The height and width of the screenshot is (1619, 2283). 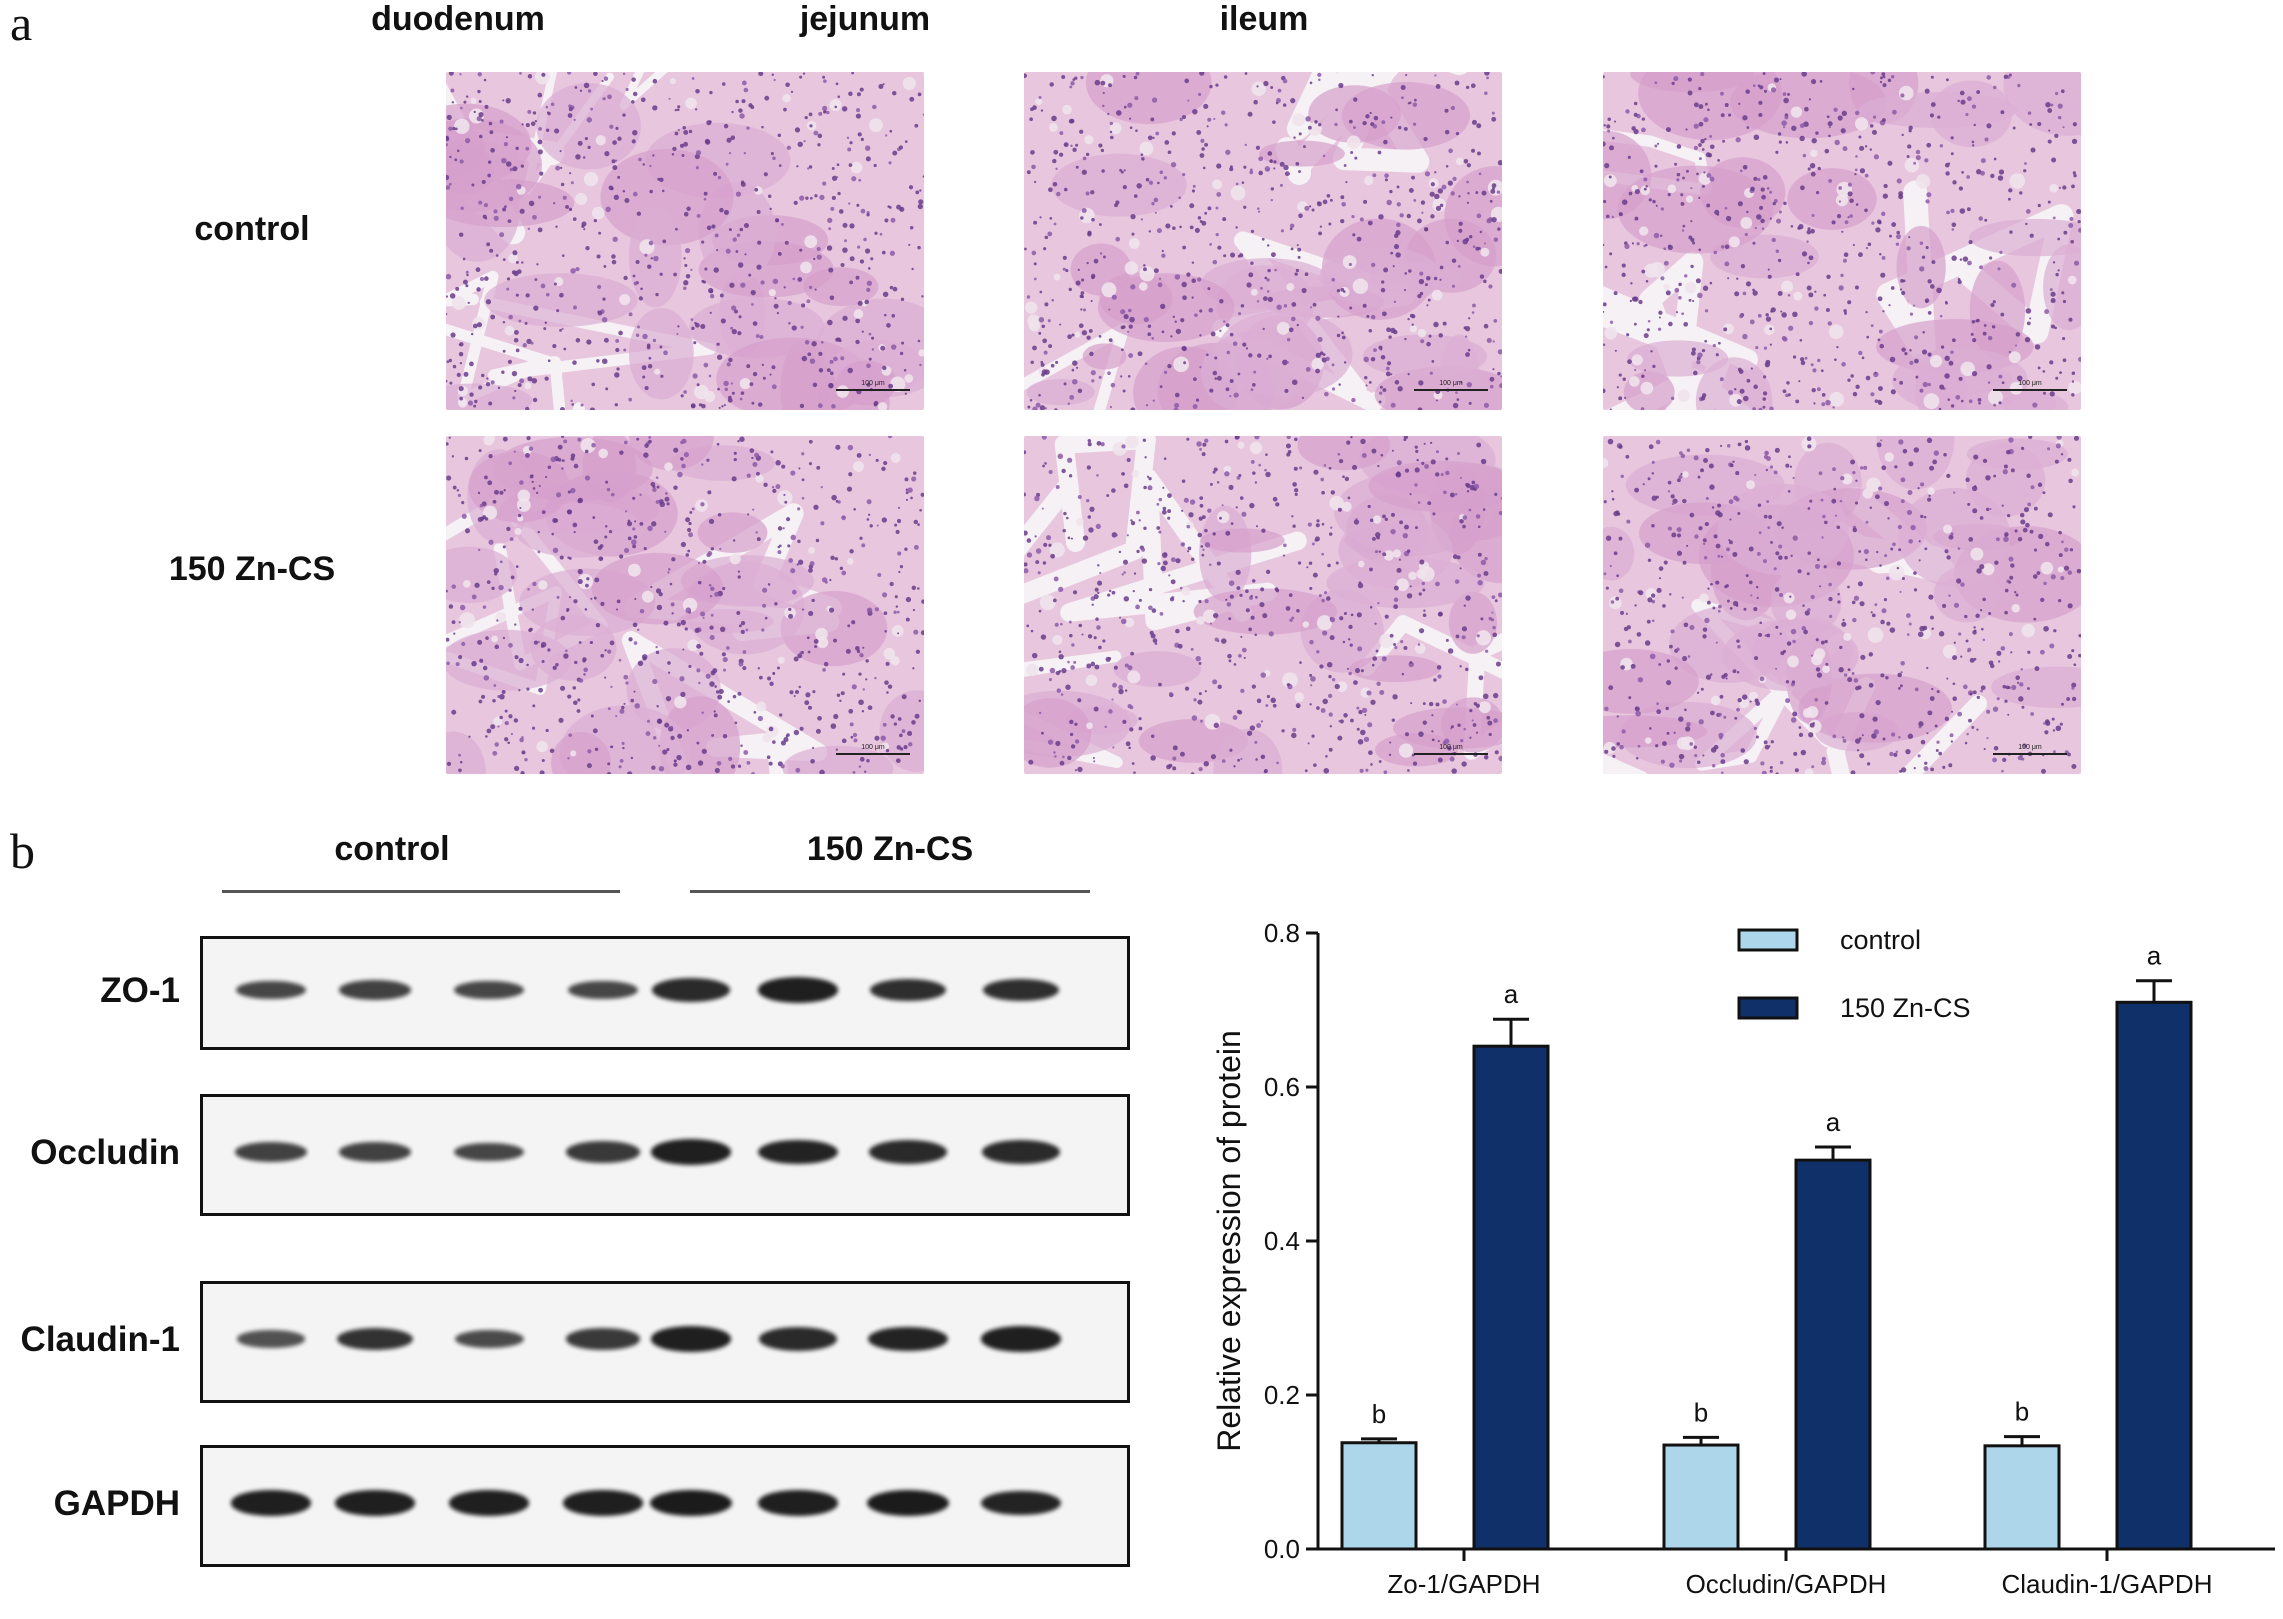 I want to click on blot-group-label-150-zn-cs: 150 Zn-CS, so click(x=890, y=849).